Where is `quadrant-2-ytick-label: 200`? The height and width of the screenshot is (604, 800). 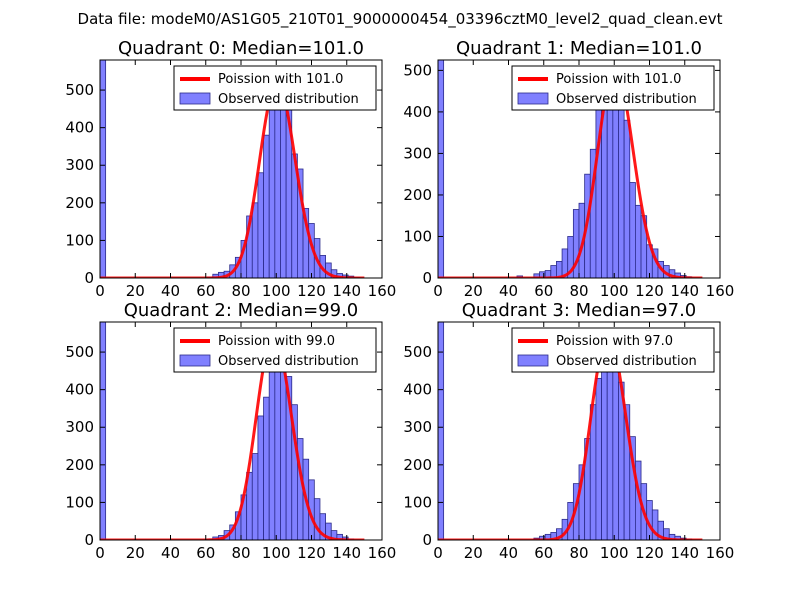
quadrant-2-ytick-label: 200 is located at coordinates (79, 465).